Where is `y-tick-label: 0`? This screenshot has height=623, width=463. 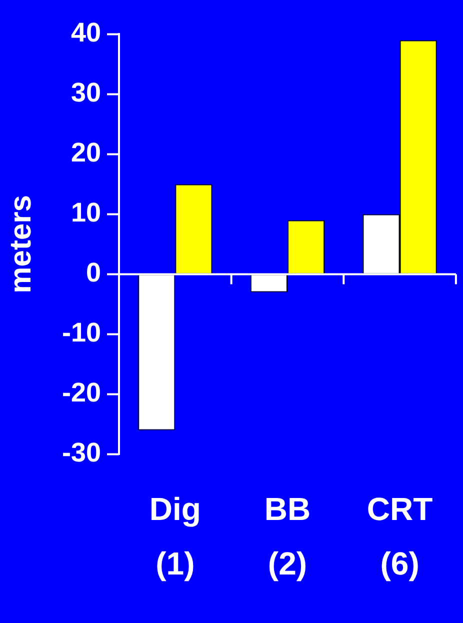 y-tick-label: 0 is located at coordinates (94, 273).